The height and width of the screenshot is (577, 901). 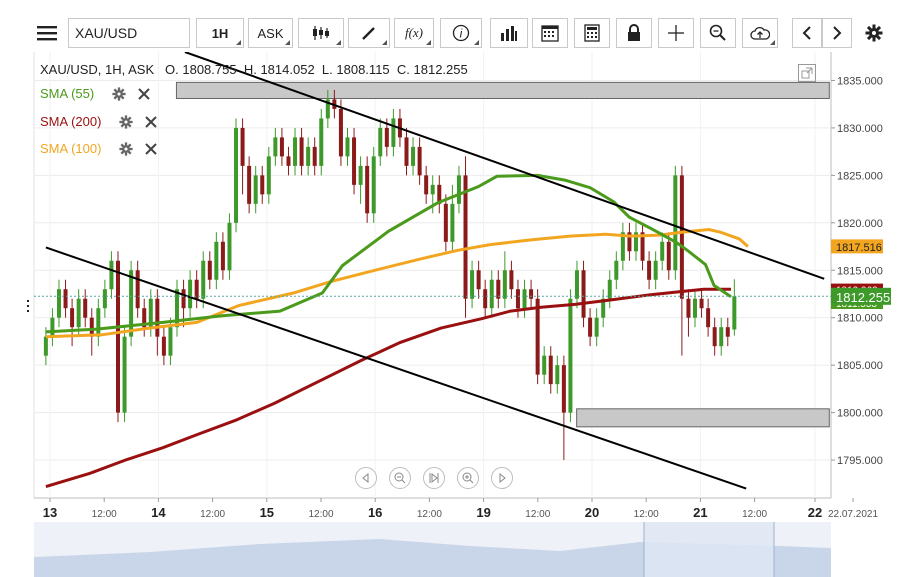 I want to click on info-icon: i, so click(x=461, y=33).